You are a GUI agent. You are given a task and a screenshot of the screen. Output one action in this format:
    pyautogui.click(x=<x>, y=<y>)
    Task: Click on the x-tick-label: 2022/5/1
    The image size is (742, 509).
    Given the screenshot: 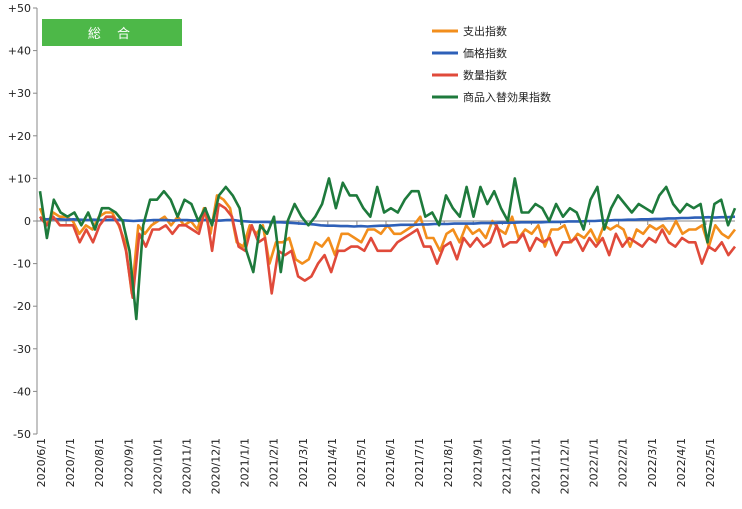 What is the action you would take?
    pyautogui.click(x=710, y=462)
    